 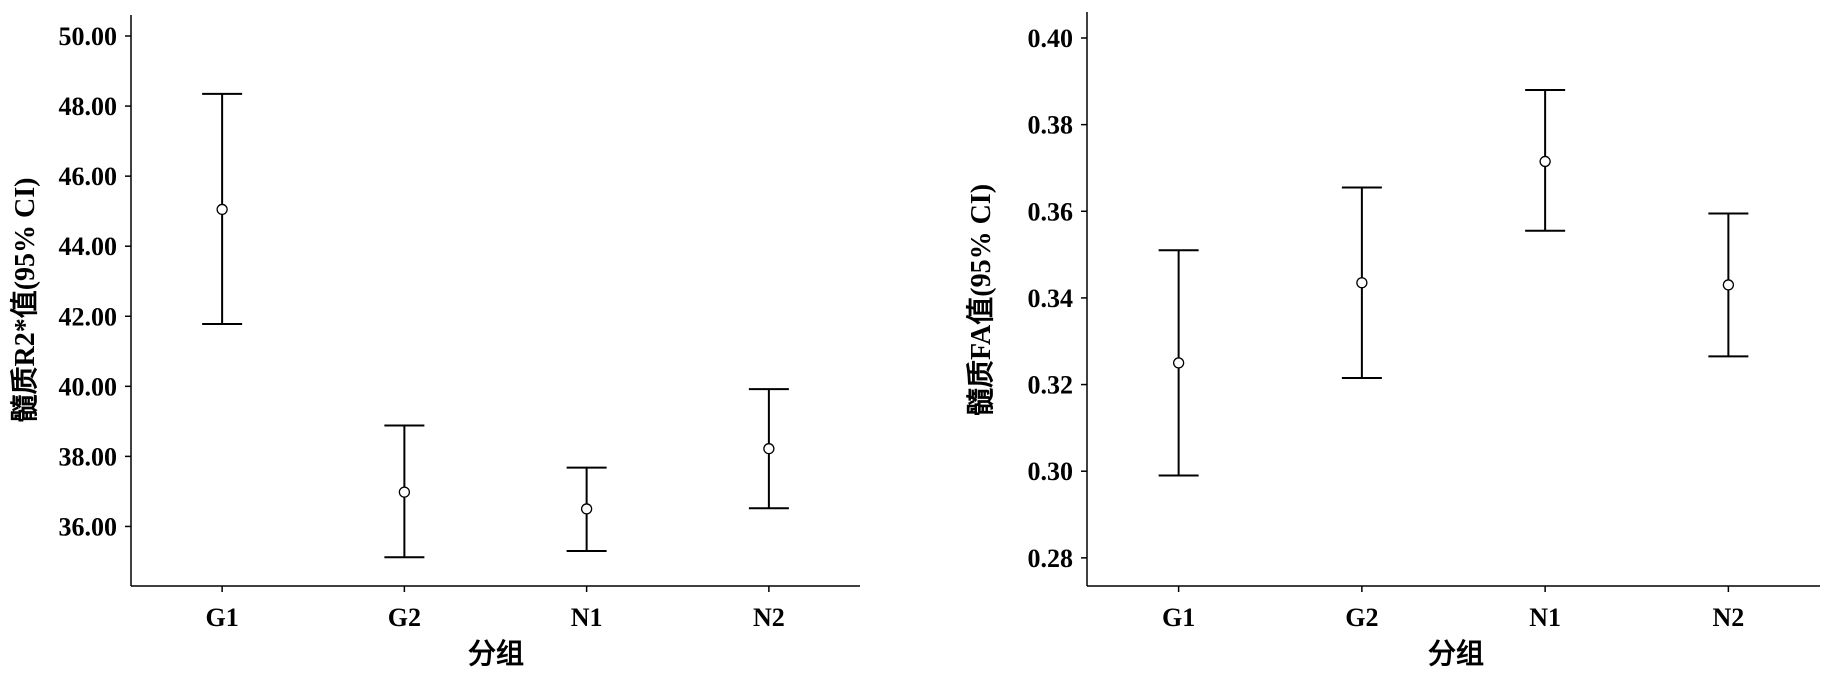 I want to click on y-tick-label: 42.00, so click(x=88, y=316).